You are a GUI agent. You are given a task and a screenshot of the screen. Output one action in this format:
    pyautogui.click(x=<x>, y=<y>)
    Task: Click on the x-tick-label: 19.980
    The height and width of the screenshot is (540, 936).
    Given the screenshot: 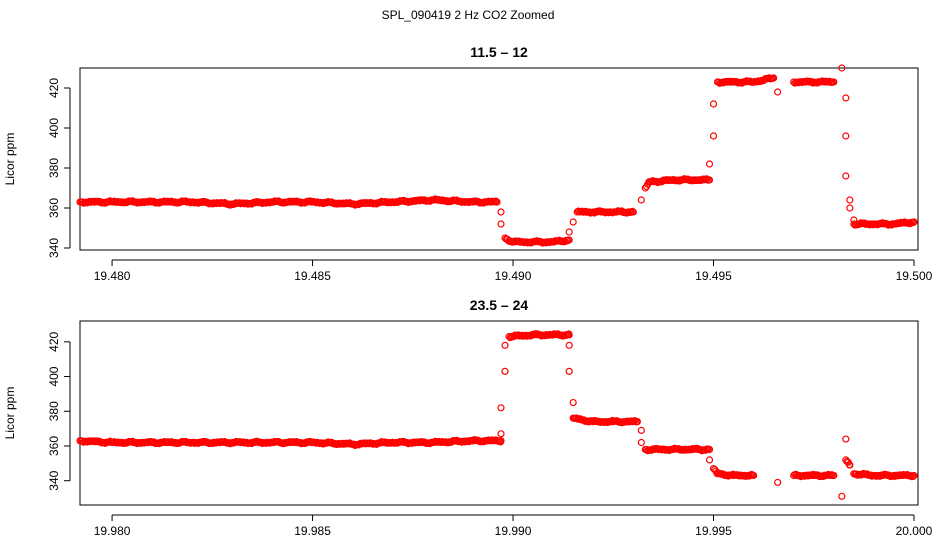 What is the action you would take?
    pyautogui.click(x=112, y=531)
    